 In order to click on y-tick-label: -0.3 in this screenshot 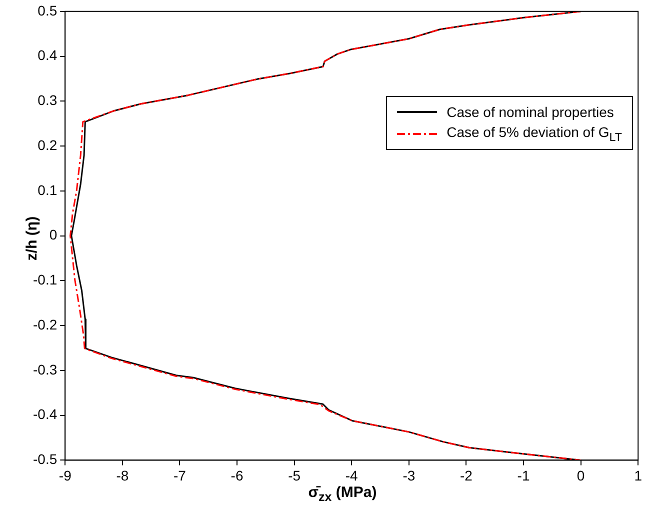, I will do `click(45, 369)`.